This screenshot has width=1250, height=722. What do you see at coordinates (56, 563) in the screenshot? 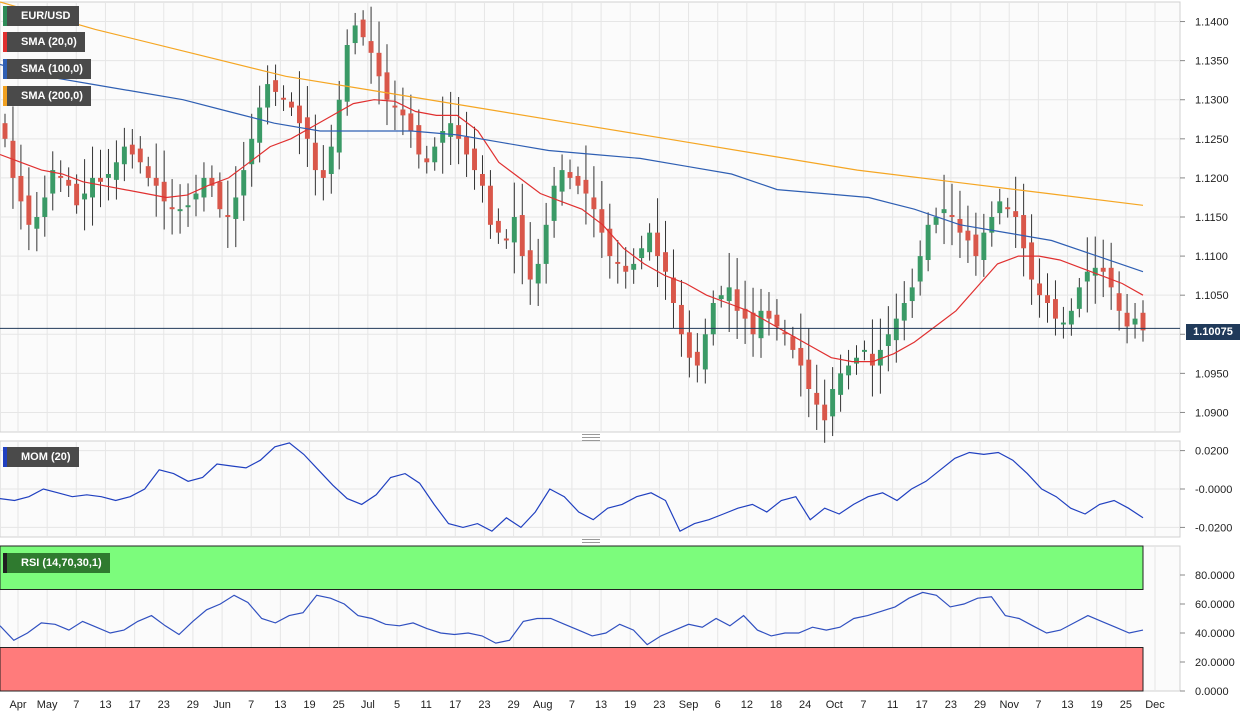
I see `legend-tag-rsi: RSI (14,70,30,1)` at bounding box center [56, 563].